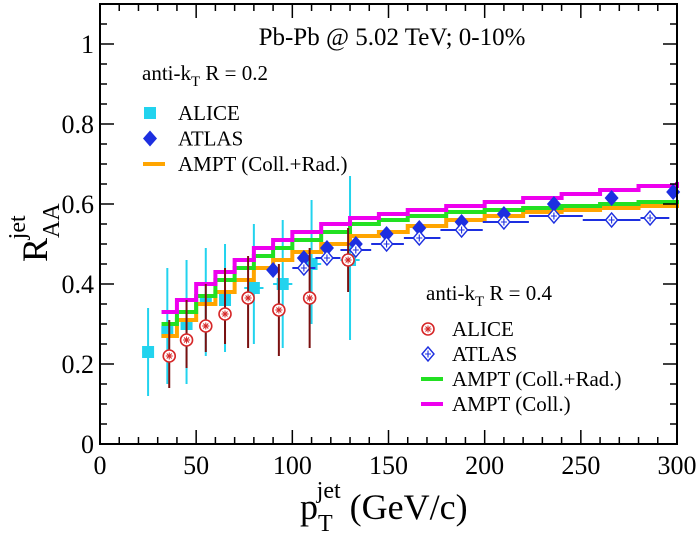 The image size is (698, 538). What do you see at coordinates (100, 465) in the screenshot?
I see `x-tick-label: 0` at bounding box center [100, 465].